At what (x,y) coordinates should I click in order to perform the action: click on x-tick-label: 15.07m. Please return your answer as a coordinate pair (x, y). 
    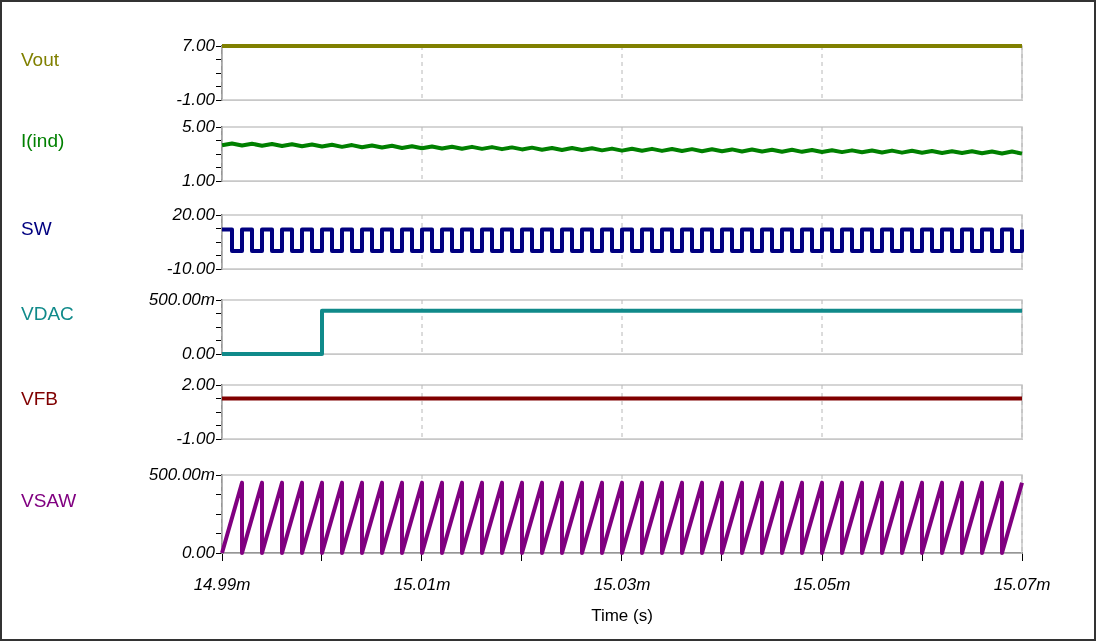
    Looking at the image, I should click on (1022, 584).